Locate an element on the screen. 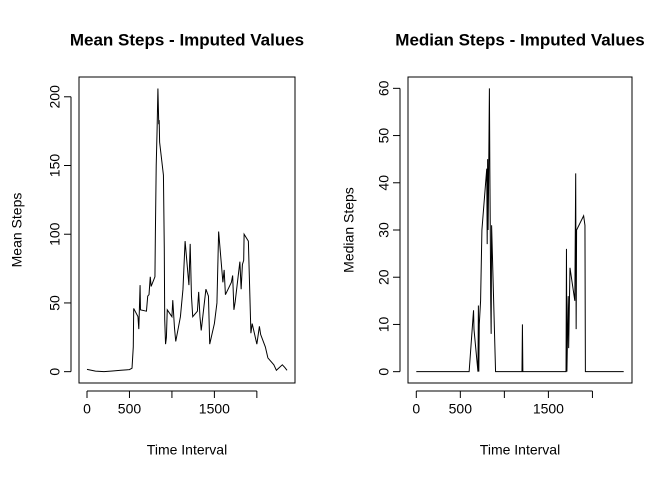 The width and height of the screenshot is (672, 480). chart-title: Median Steps - Imputed Values is located at coordinates (519, 39).